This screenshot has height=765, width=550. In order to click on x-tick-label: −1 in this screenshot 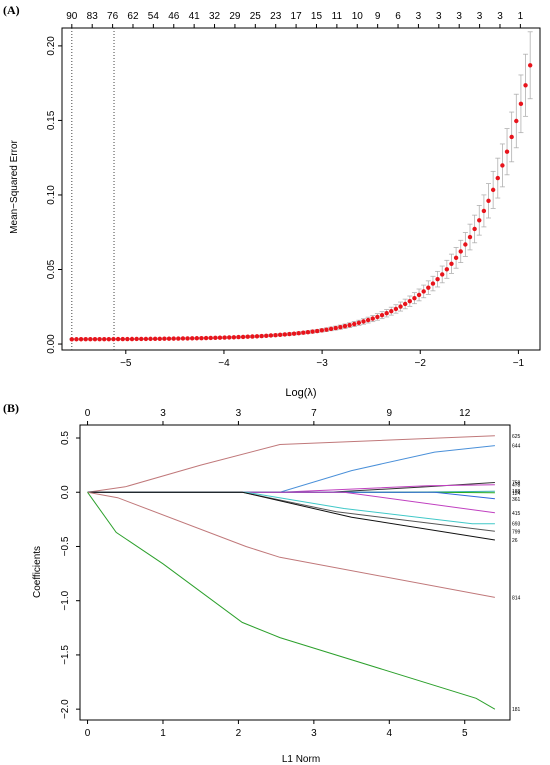, I will do `click(519, 363)`.